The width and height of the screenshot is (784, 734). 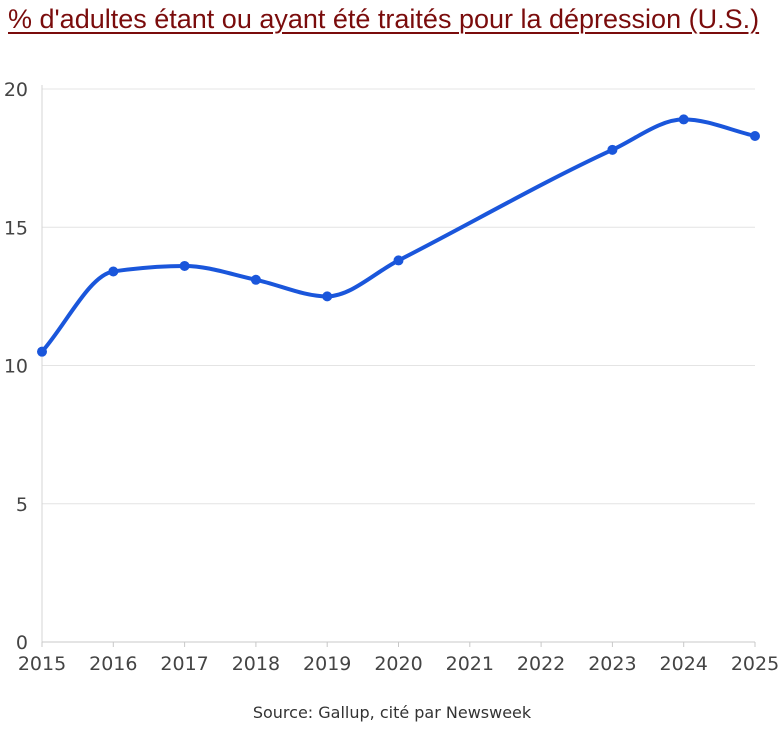 I want to click on x-tick-label-2025: 2025, so click(x=755, y=664).